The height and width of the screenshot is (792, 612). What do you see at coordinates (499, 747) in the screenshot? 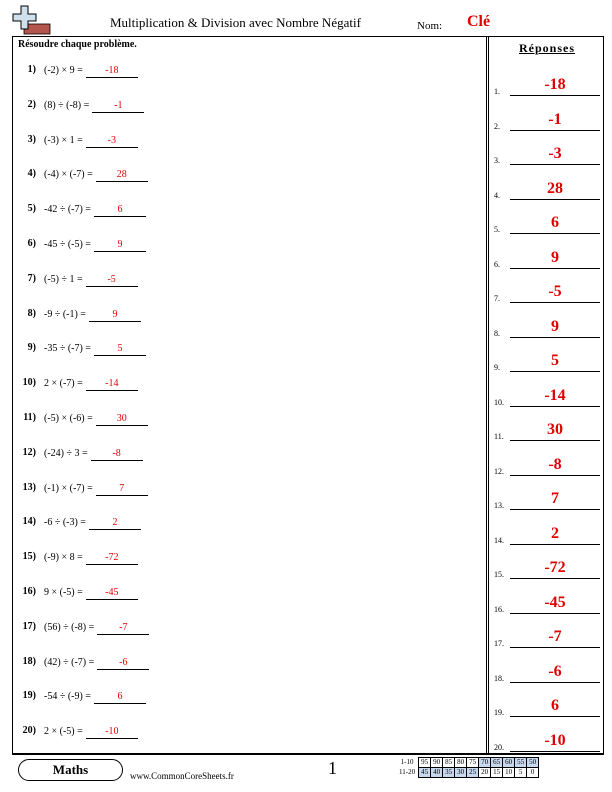
I see `answer-number: 20.` at bounding box center [499, 747].